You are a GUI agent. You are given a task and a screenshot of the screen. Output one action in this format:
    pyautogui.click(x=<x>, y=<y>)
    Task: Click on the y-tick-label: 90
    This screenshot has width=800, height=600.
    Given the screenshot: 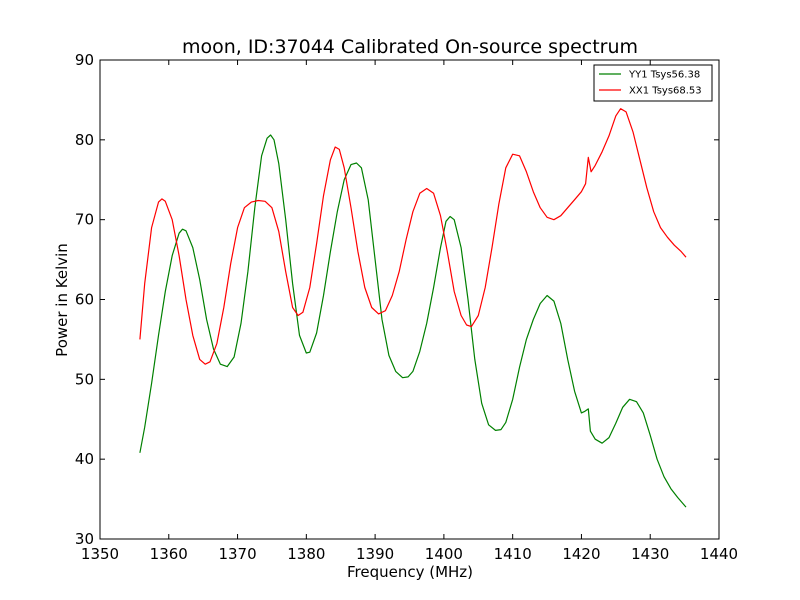 What is the action you would take?
    pyautogui.click(x=84, y=60)
    